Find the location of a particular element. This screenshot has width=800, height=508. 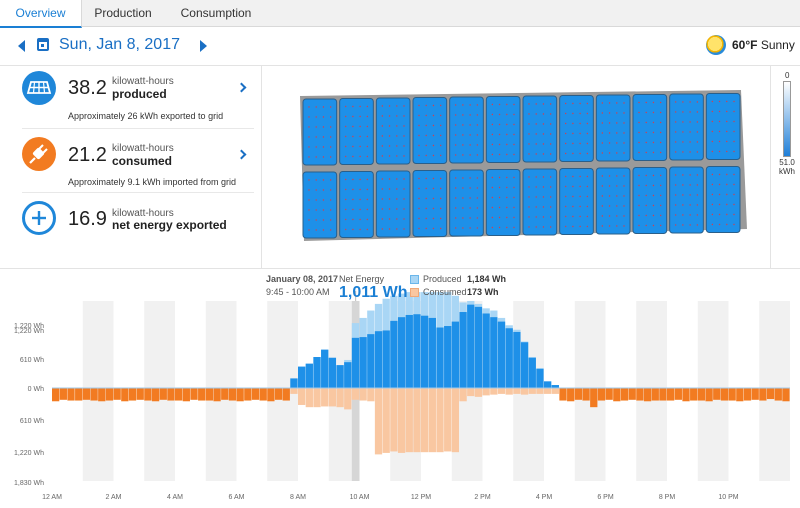

tooltip-date: January 08, 2017 is located at coordinates (302, 279).